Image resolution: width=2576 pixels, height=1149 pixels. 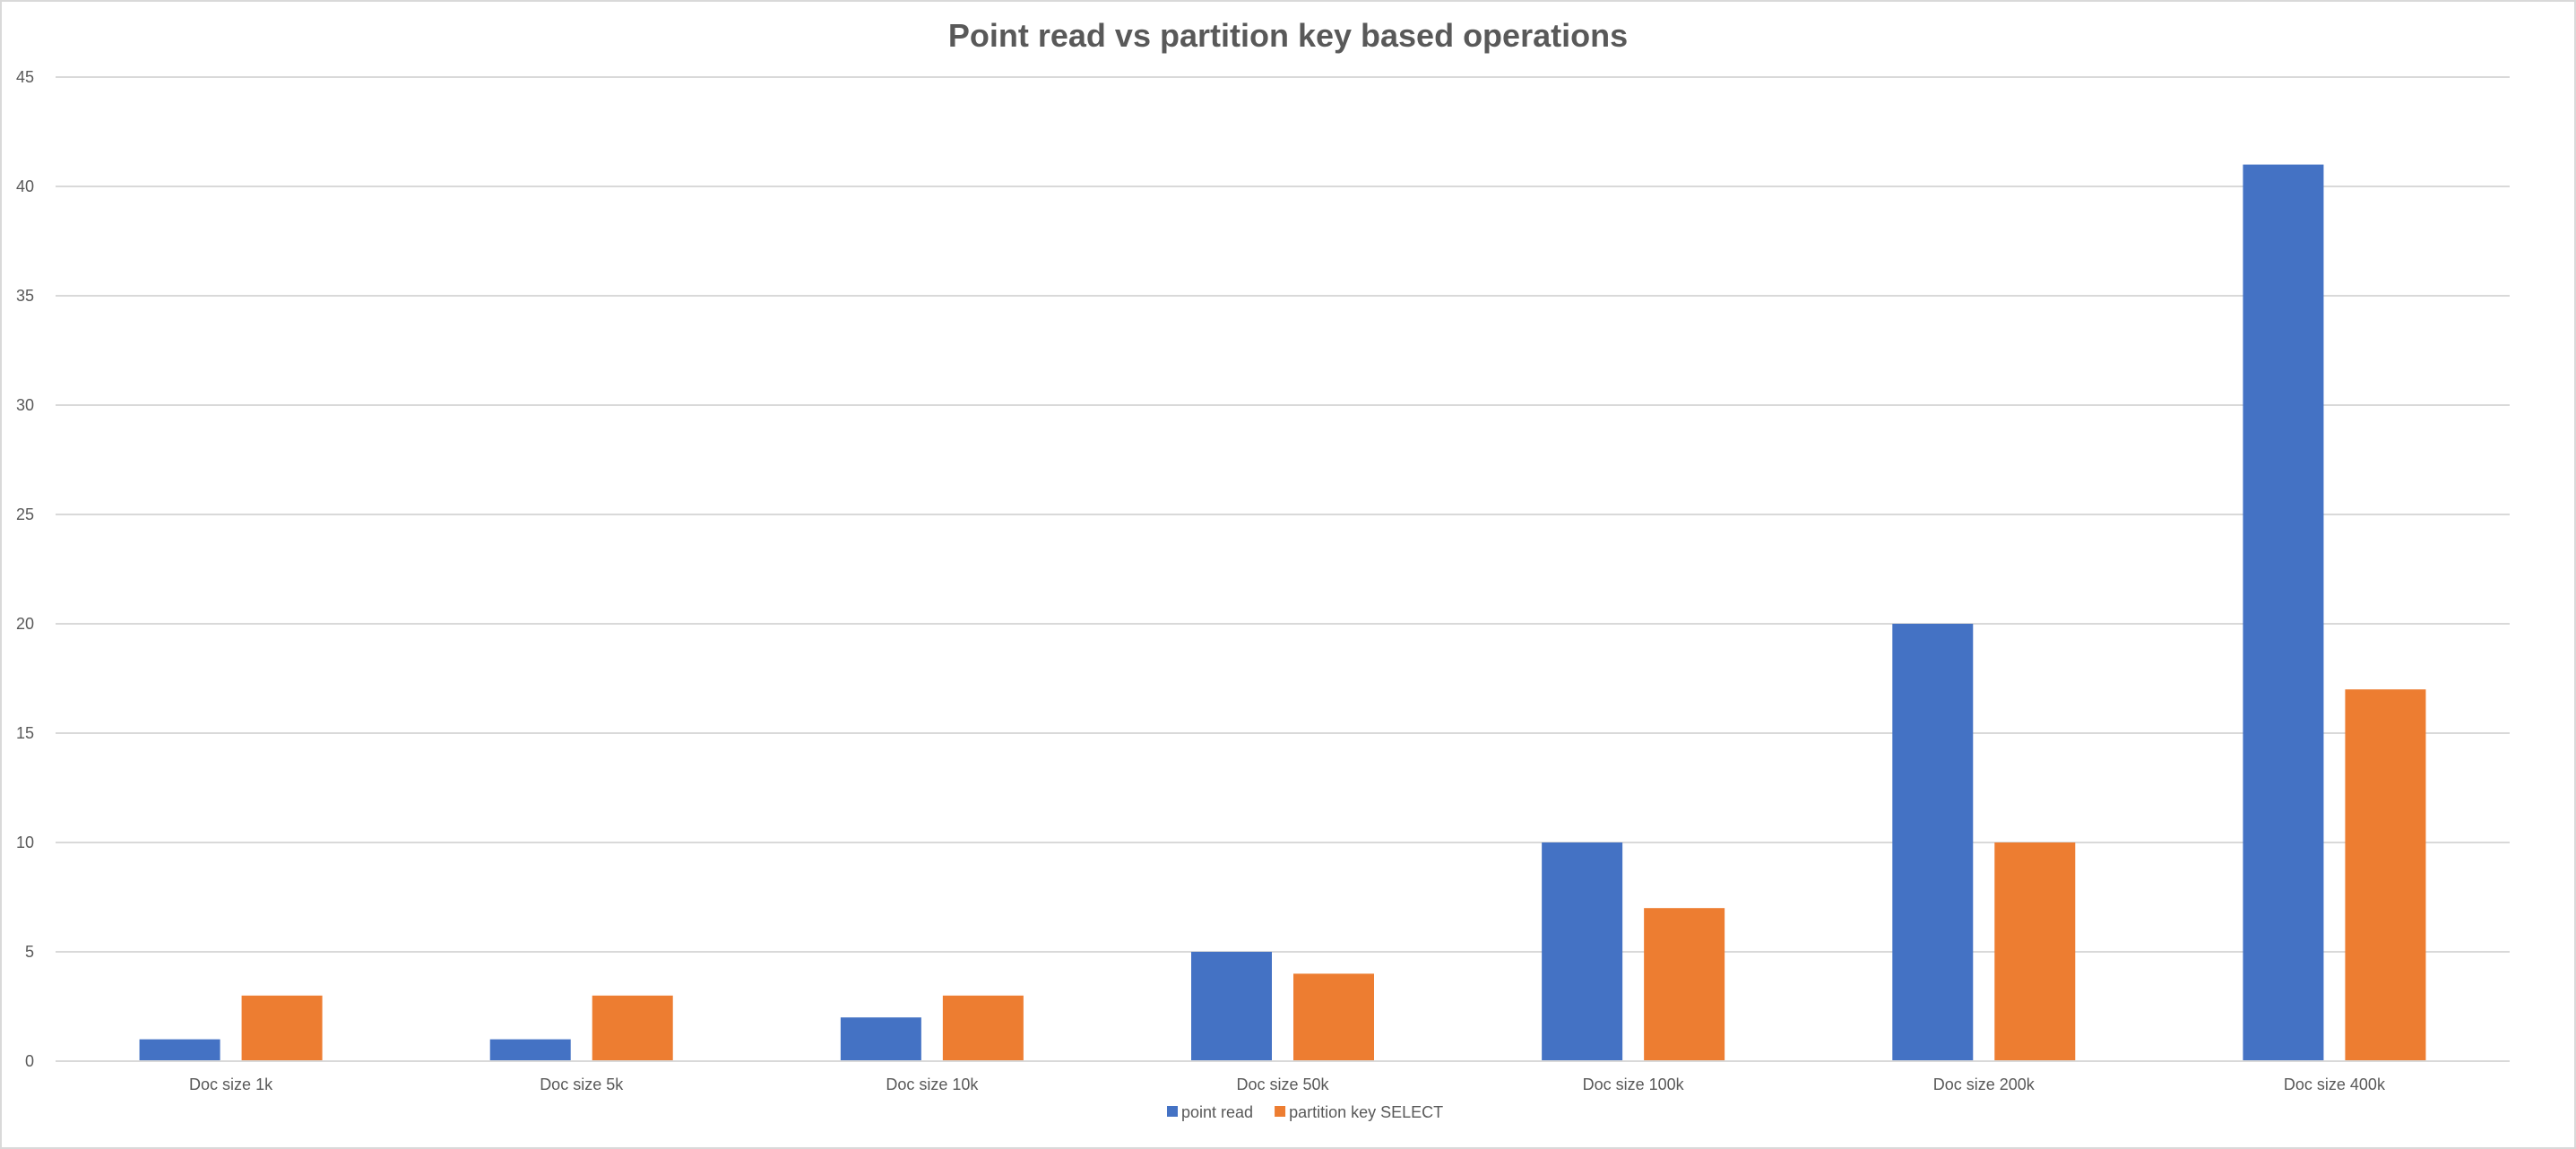 What do you see at coordinates (1280, 1111) in the screenshot?
I see `legend-swatch-partition-key-select` at bounding box center [1280, 1111].